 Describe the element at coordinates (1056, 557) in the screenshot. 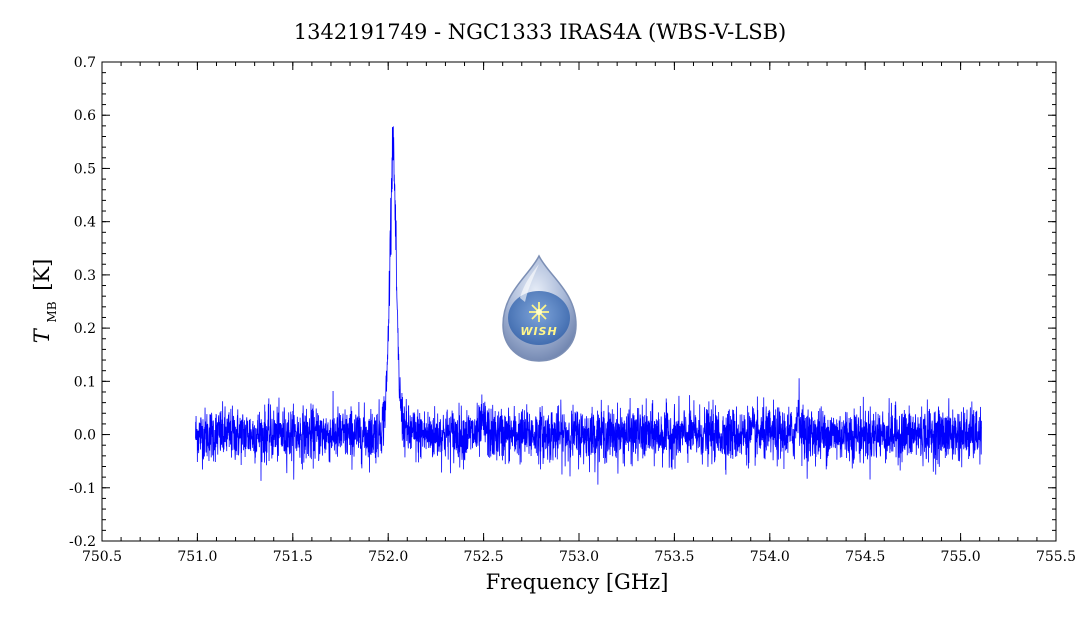

I see `x-tick-label: 755.5` at that location.